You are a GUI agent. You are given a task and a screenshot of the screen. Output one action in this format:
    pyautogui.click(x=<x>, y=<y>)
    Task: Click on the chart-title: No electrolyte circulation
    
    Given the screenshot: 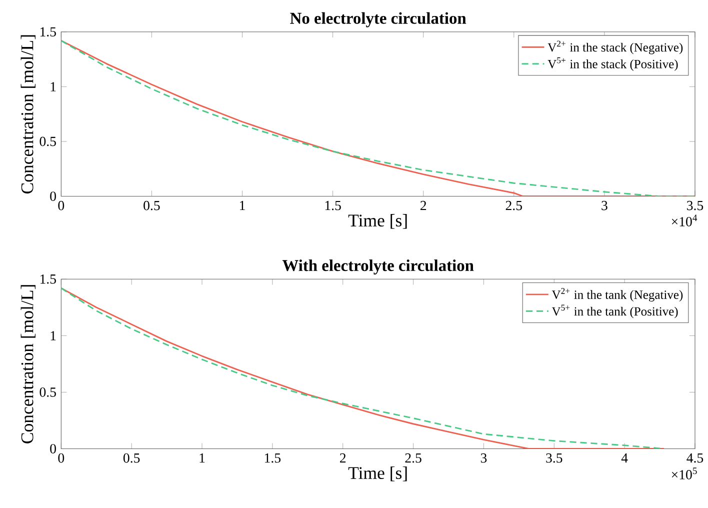 What is the action you would take?
    pyautogui.click(x=378, y=20)
    